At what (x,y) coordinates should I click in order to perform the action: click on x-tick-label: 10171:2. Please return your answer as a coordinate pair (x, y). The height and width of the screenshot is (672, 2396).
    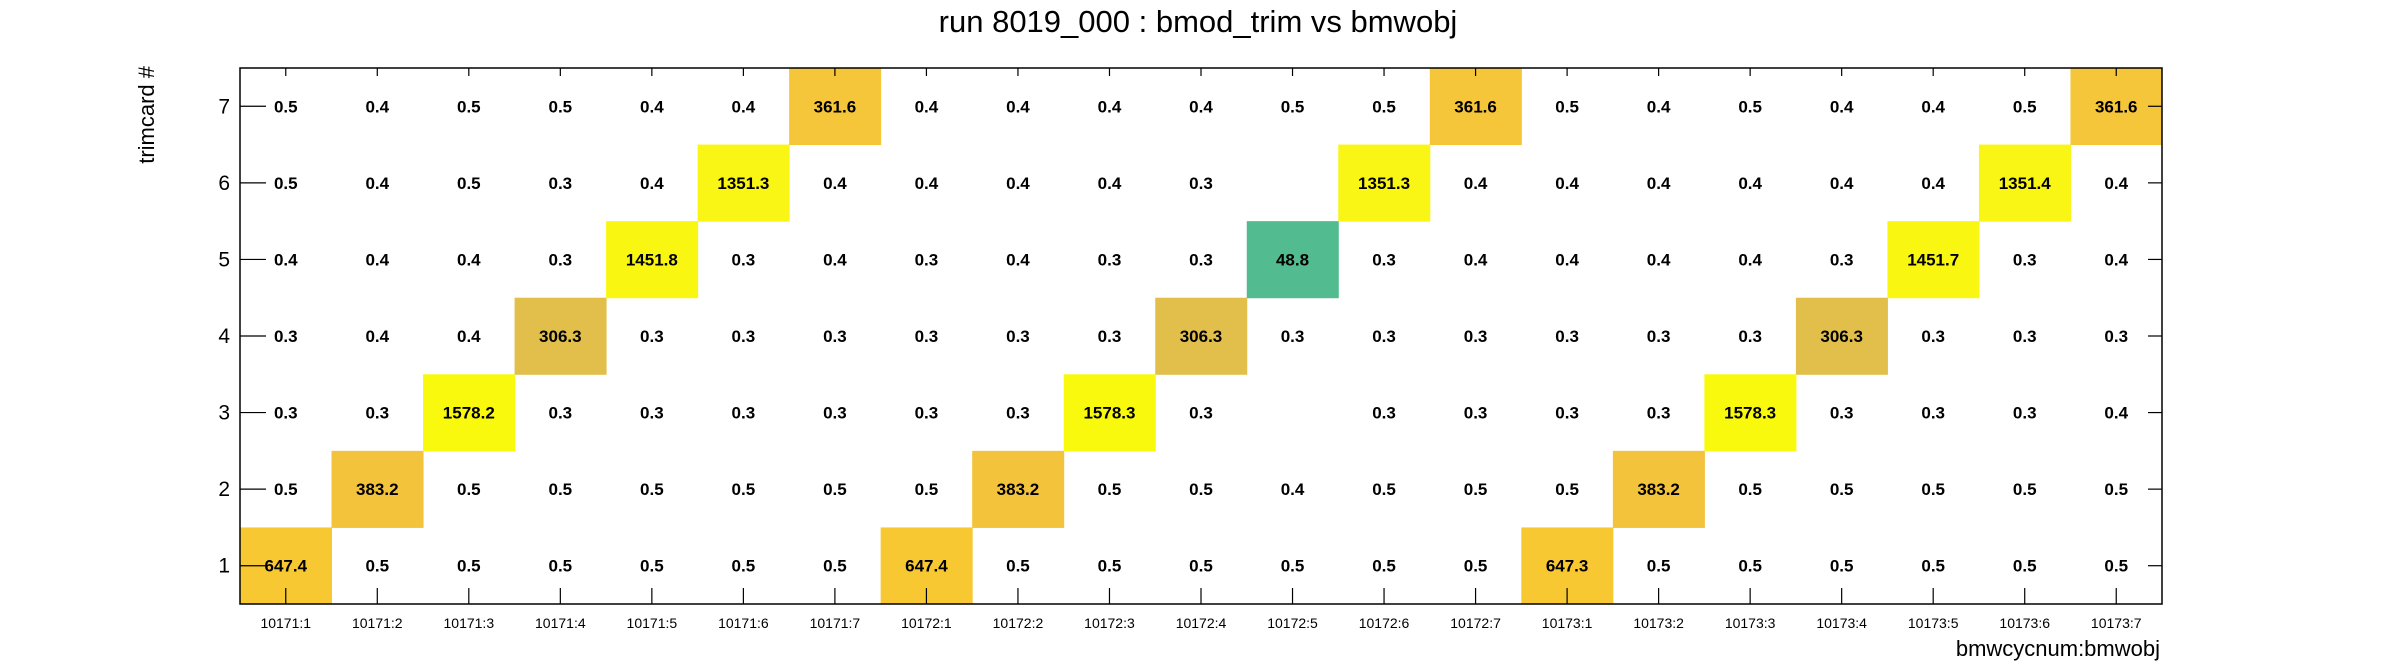
    Looking at the image, I should click on (377, 623).